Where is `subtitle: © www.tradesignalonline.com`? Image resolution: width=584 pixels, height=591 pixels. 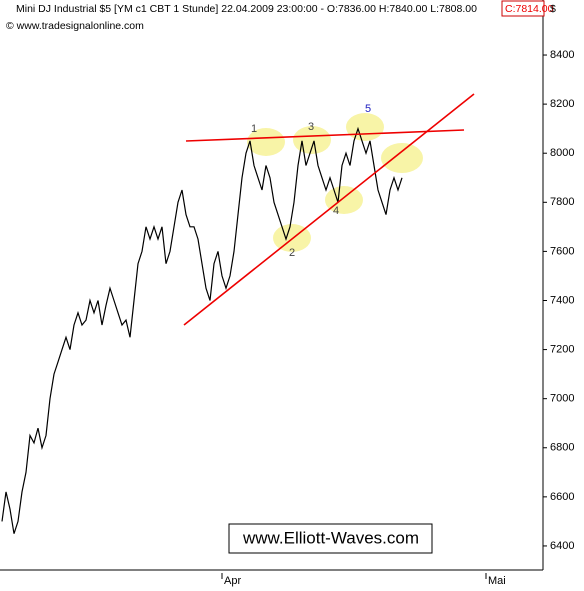
subtitle: © www.tradesignalonline.com is located at coordinates (75, 26).